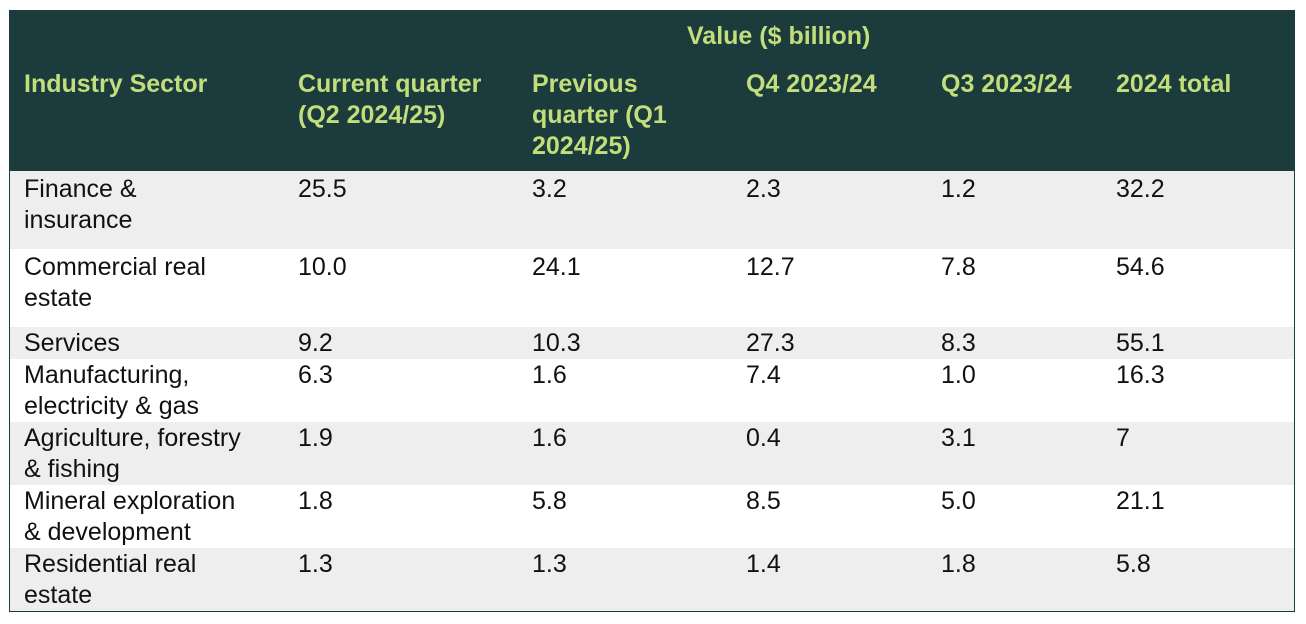 The image size is (1306, 624). I want to click on sector-cell: Finance & insurance, so click(80, 205).